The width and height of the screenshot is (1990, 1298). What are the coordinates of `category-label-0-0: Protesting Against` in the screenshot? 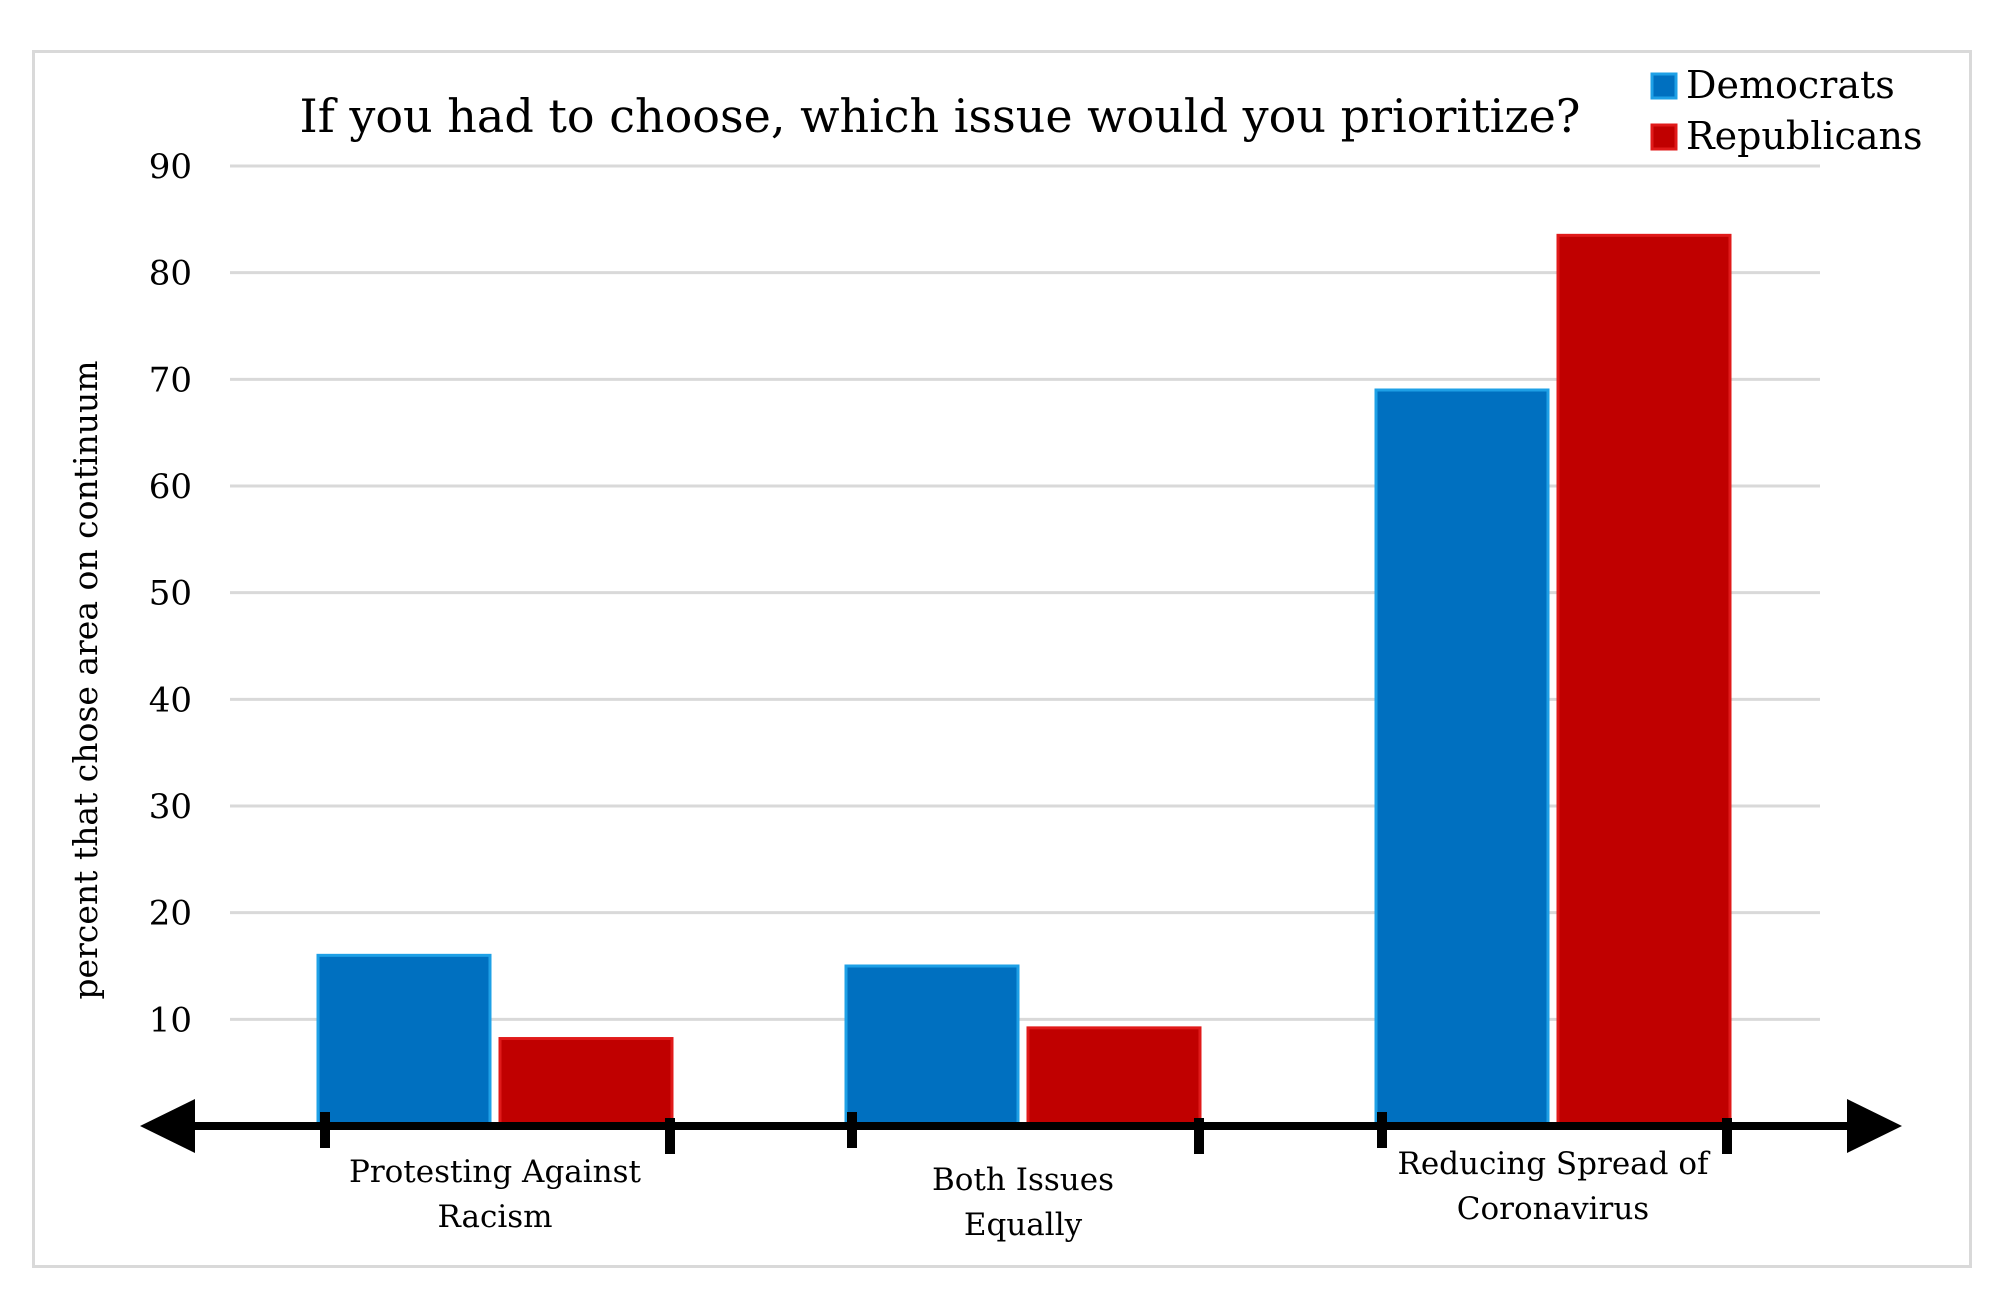 It's located at (495, 1172).